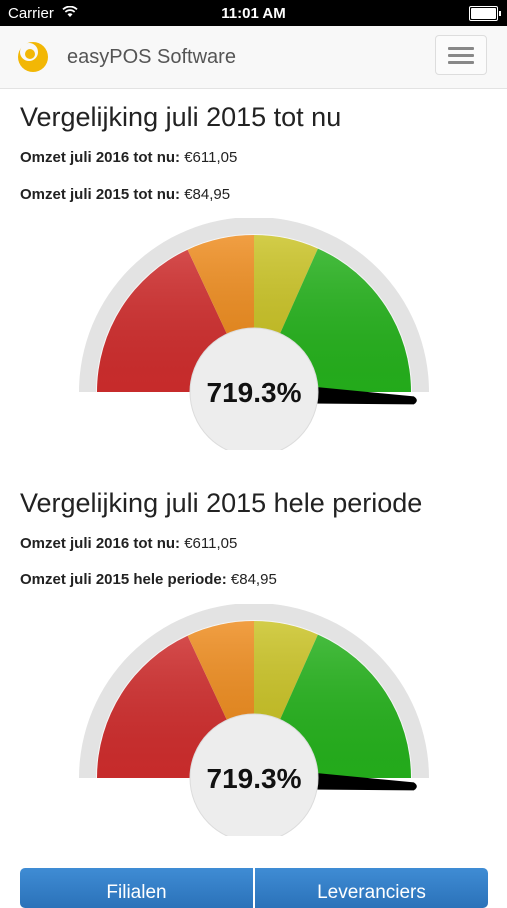  I want to click on menu-toggle-button, so click(461, 55).